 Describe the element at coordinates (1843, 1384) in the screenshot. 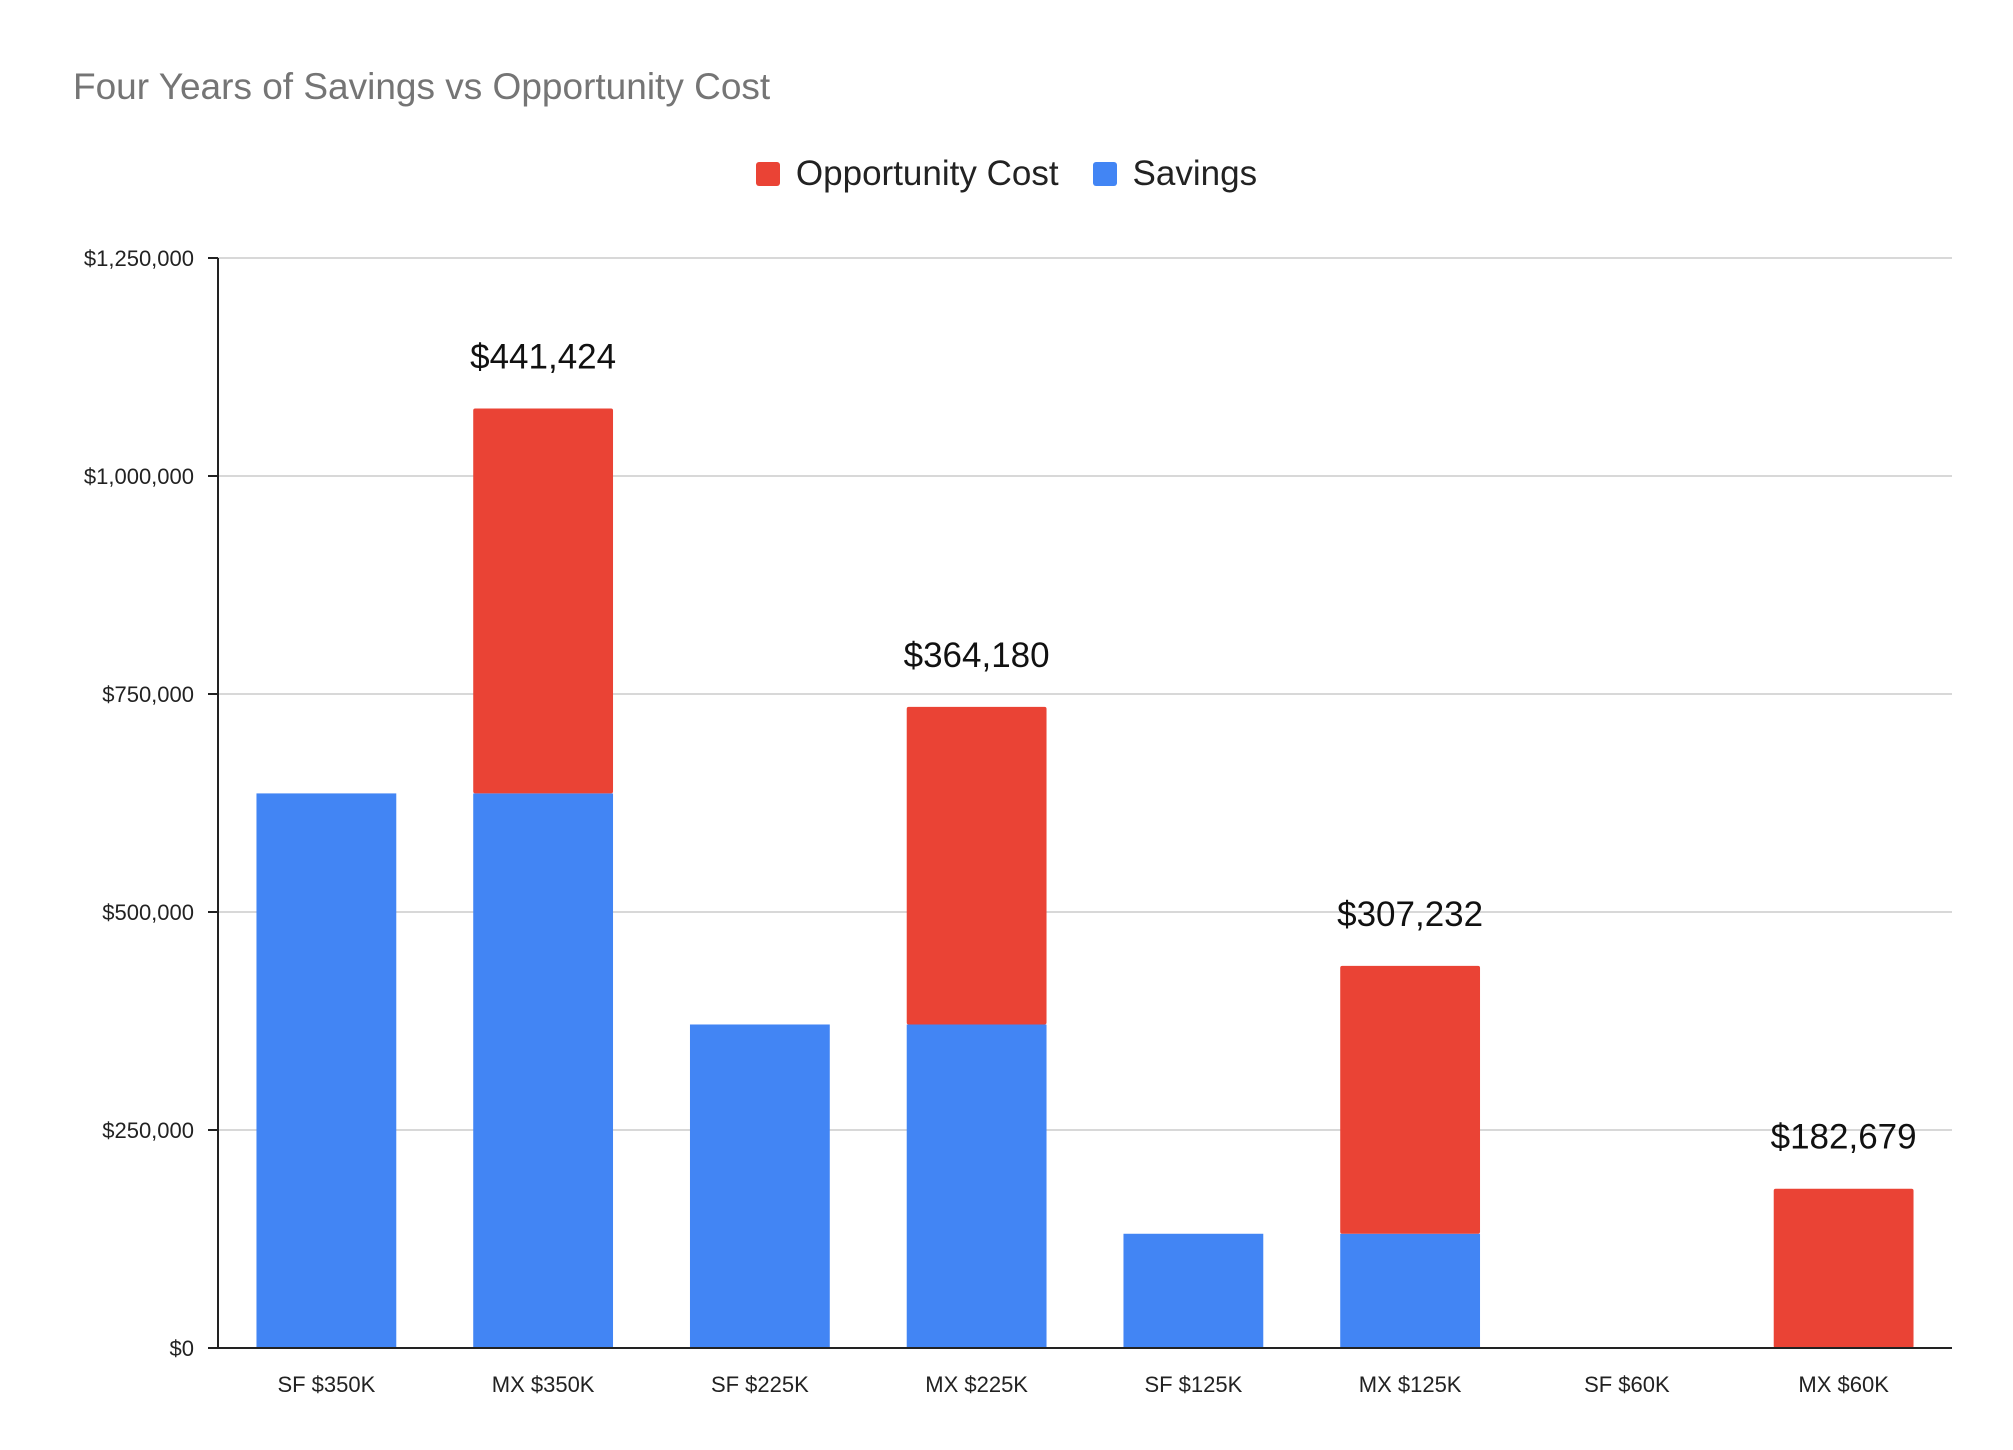

I see `x-tick-label: MX $60K` at that location.